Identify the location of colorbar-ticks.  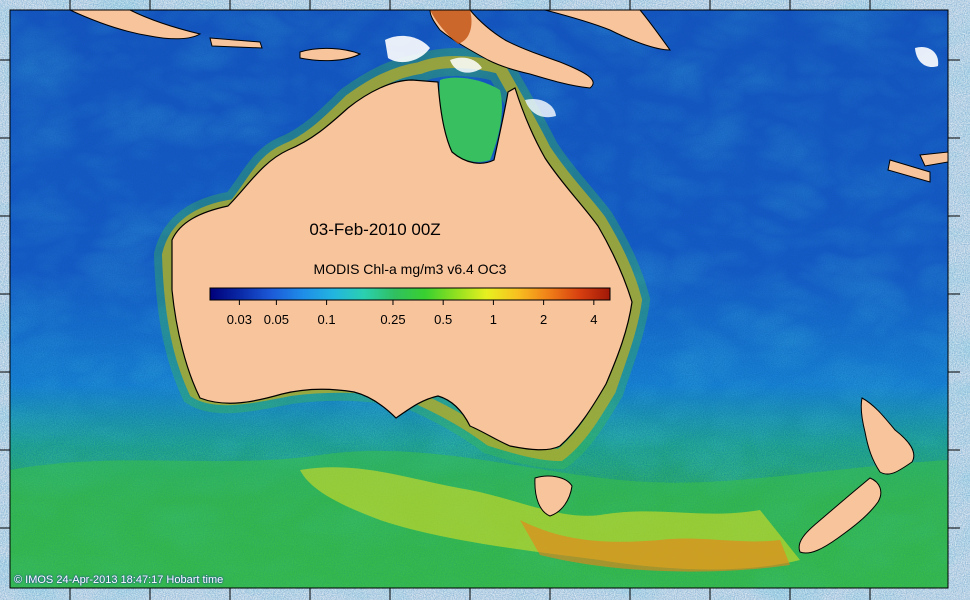
(416, 302).